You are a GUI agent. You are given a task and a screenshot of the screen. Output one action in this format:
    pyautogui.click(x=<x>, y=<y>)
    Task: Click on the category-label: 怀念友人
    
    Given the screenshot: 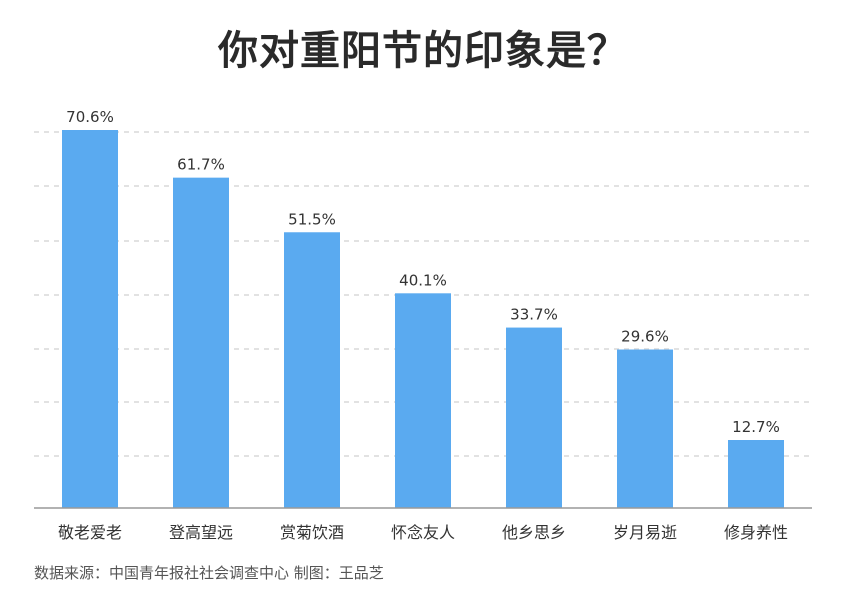 What is the action you would take?
    pyautogui.click(x=423, y=532)
    